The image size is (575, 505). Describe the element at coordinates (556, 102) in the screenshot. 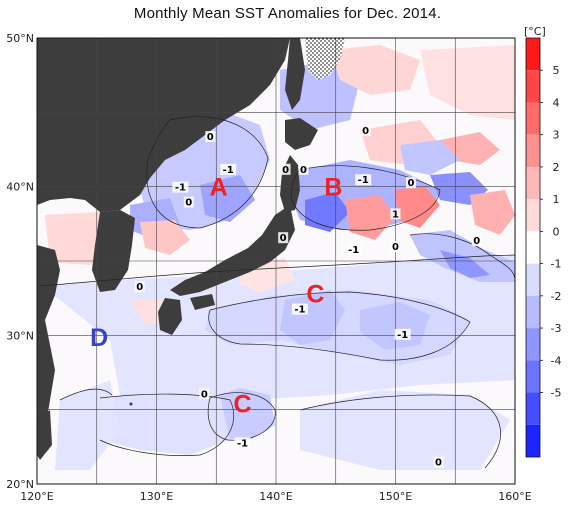

I see `colorbar-tick-label: 4` at that location.